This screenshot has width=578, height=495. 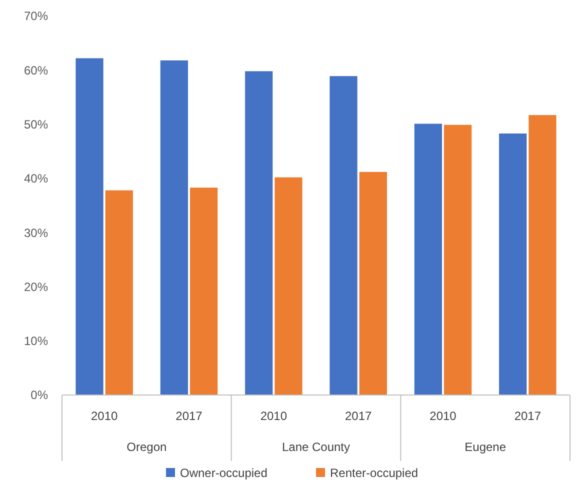 What do you see at coordinates (316, 447) in the screenshot?
I see `text: Lane County` at bounding box center [316, 447].